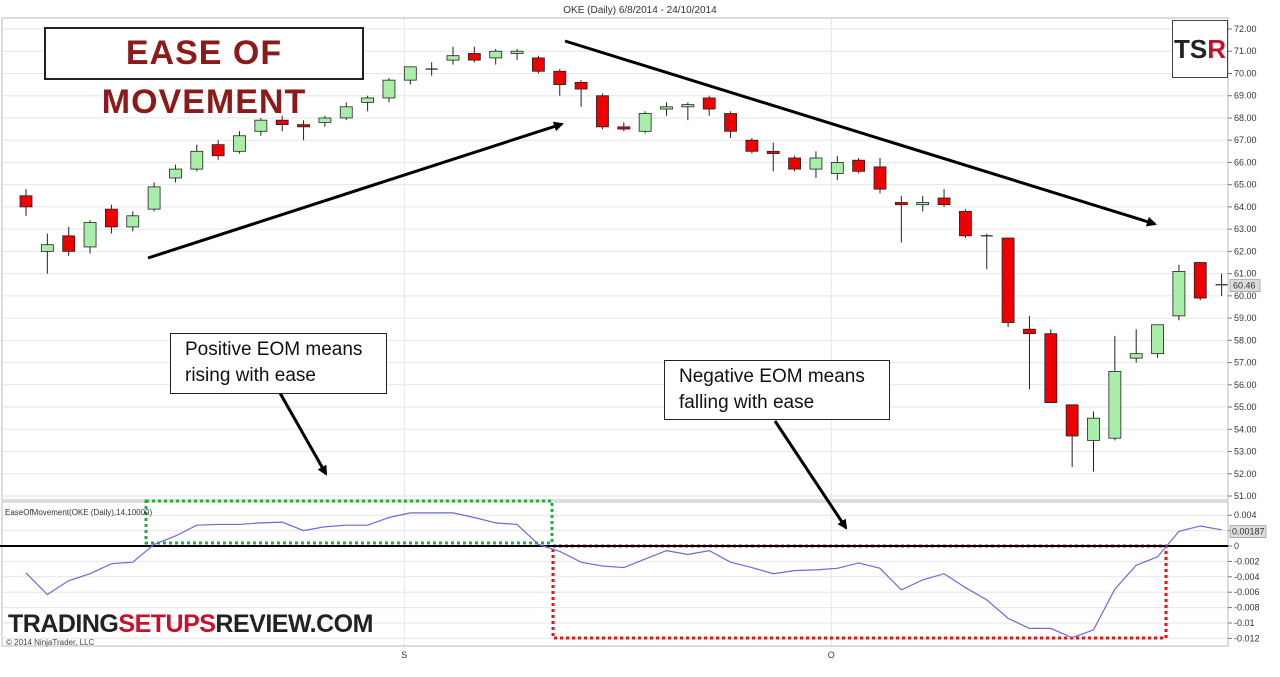  I want to click on price-tick-label: 51.00, so click(1245, 496).